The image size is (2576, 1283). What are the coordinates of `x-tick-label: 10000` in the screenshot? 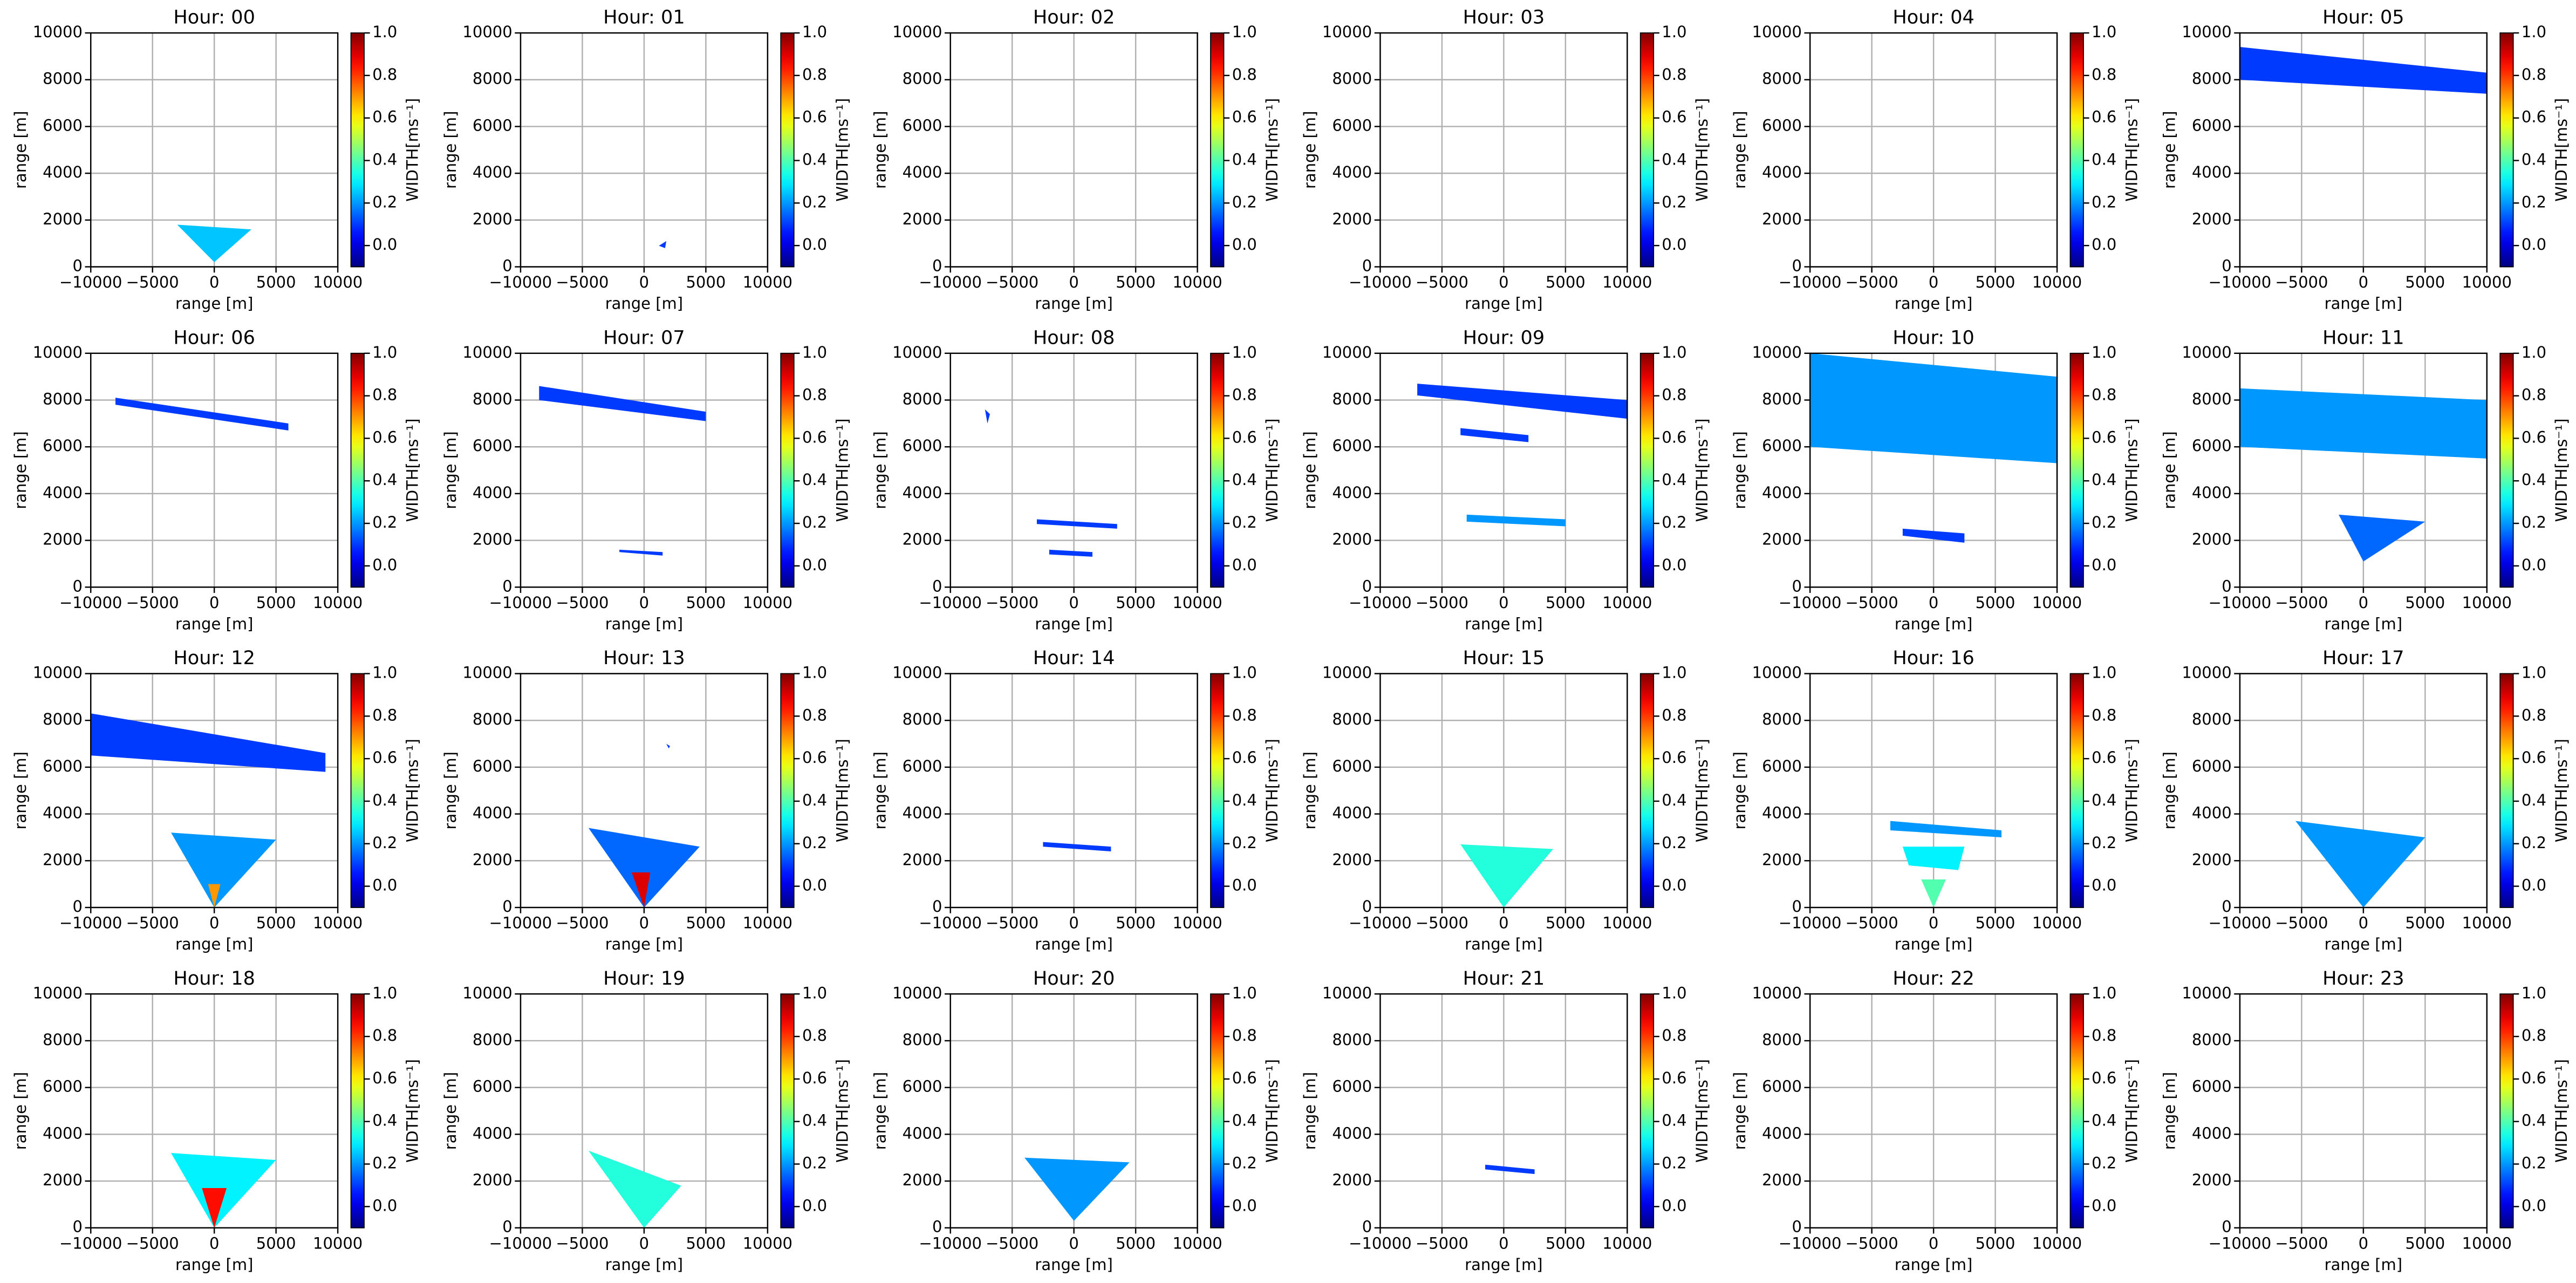 It's located at (338, 1243).